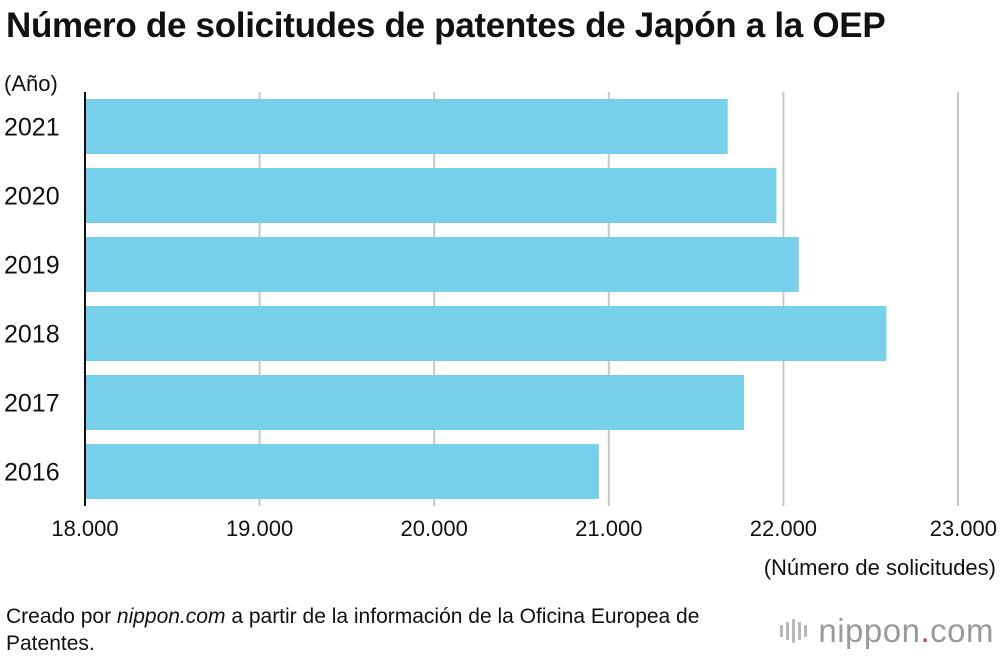 The height and width of the screenshot is (664, 1000). What do you see at coordinates (342, 471) in the screenshot?
I see `bar-2016` at bounding box center [342, 471].